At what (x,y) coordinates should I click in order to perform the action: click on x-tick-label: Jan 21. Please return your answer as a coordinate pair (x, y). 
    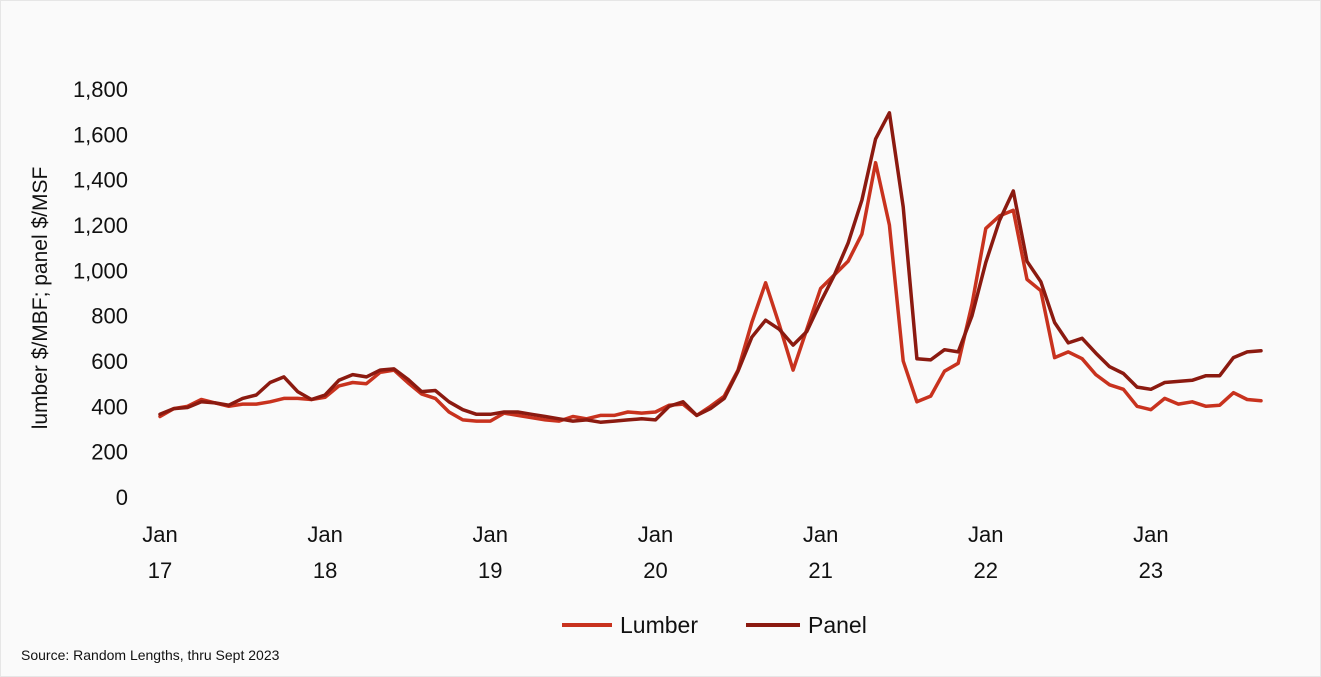
    Looking at the image, I should click on (820, 552).